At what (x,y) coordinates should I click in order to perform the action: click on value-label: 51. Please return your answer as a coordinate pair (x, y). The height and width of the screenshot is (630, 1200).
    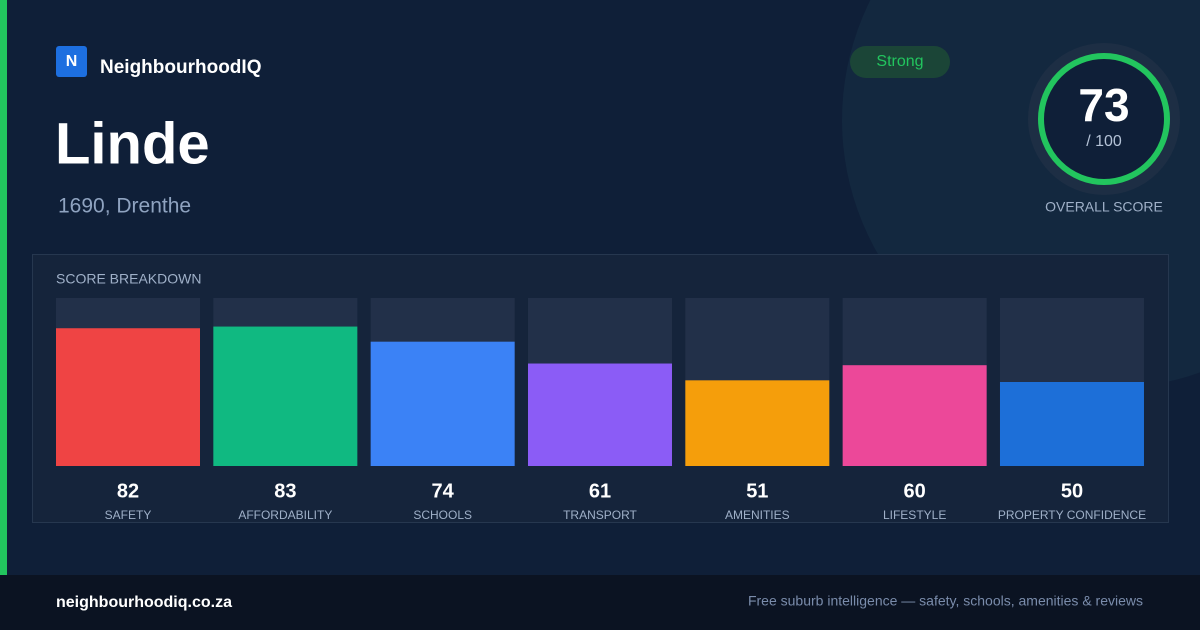
    Looking at the image, I should click on (757, 491).